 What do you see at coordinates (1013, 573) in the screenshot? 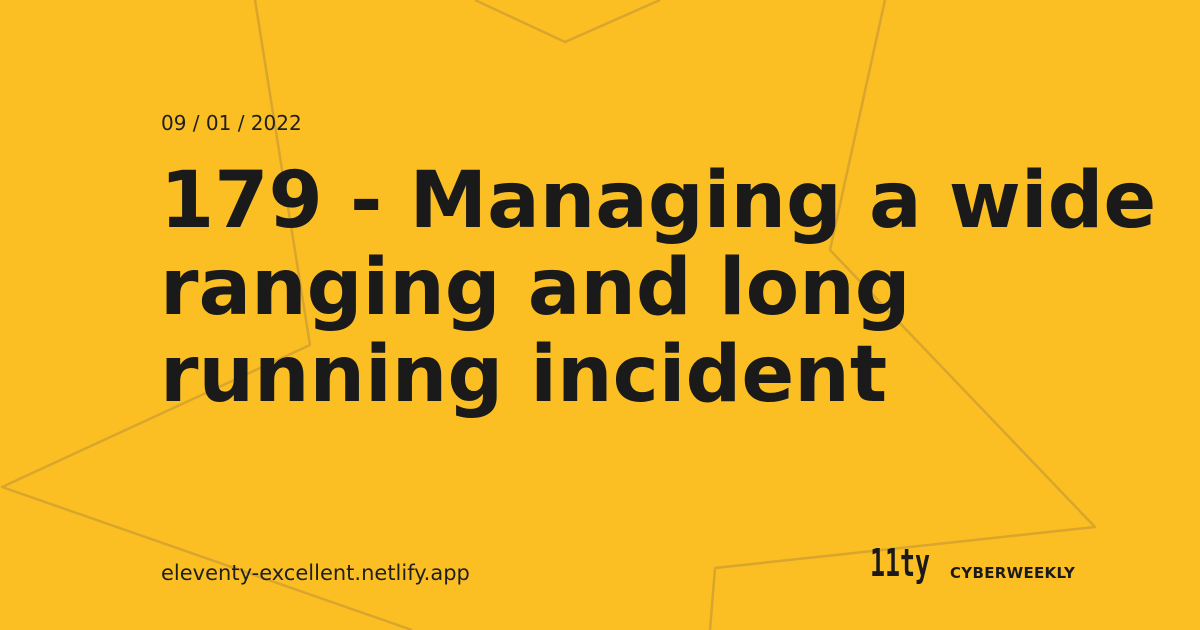
I see `brand-name: CYBERWEEKLY` at bounding box center [1013, 573].